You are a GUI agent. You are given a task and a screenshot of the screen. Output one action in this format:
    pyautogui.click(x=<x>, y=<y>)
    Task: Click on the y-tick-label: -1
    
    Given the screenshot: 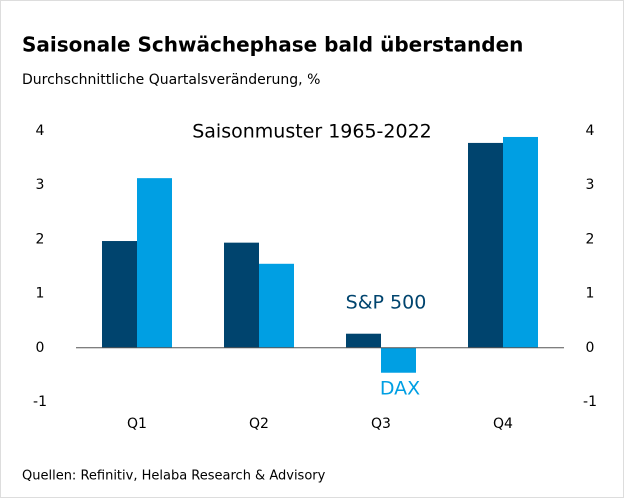 What is the action you would take?
    pyautogui.click(x=40, y=402)
    